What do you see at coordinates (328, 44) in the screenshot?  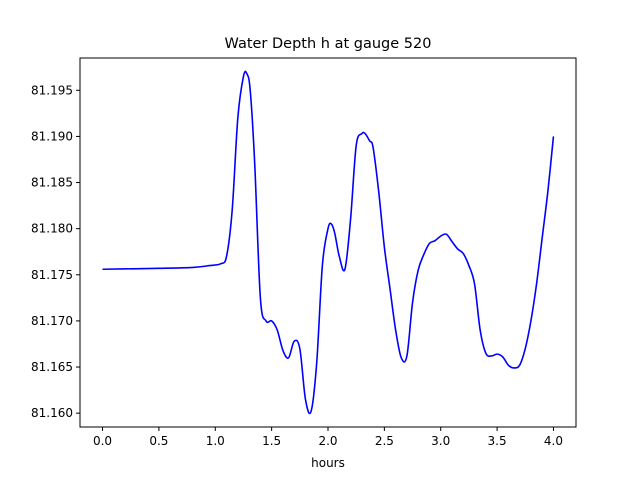 I see `chart-title: Water Depth h at gauge 520` at bounding box center [328, 44].